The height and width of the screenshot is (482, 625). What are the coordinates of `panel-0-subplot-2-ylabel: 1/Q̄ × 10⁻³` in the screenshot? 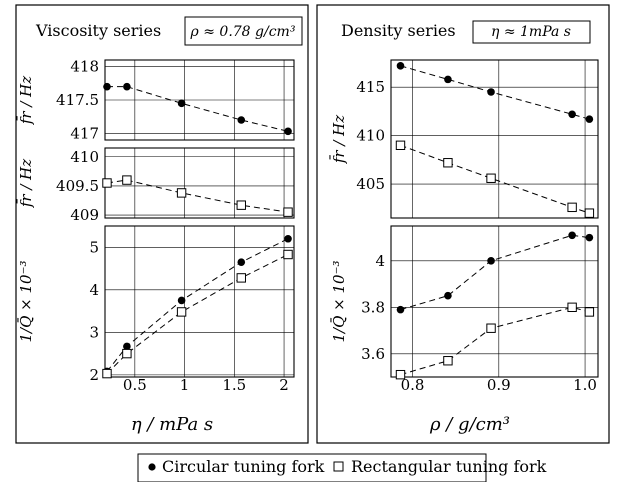 It's located at (26, 301).